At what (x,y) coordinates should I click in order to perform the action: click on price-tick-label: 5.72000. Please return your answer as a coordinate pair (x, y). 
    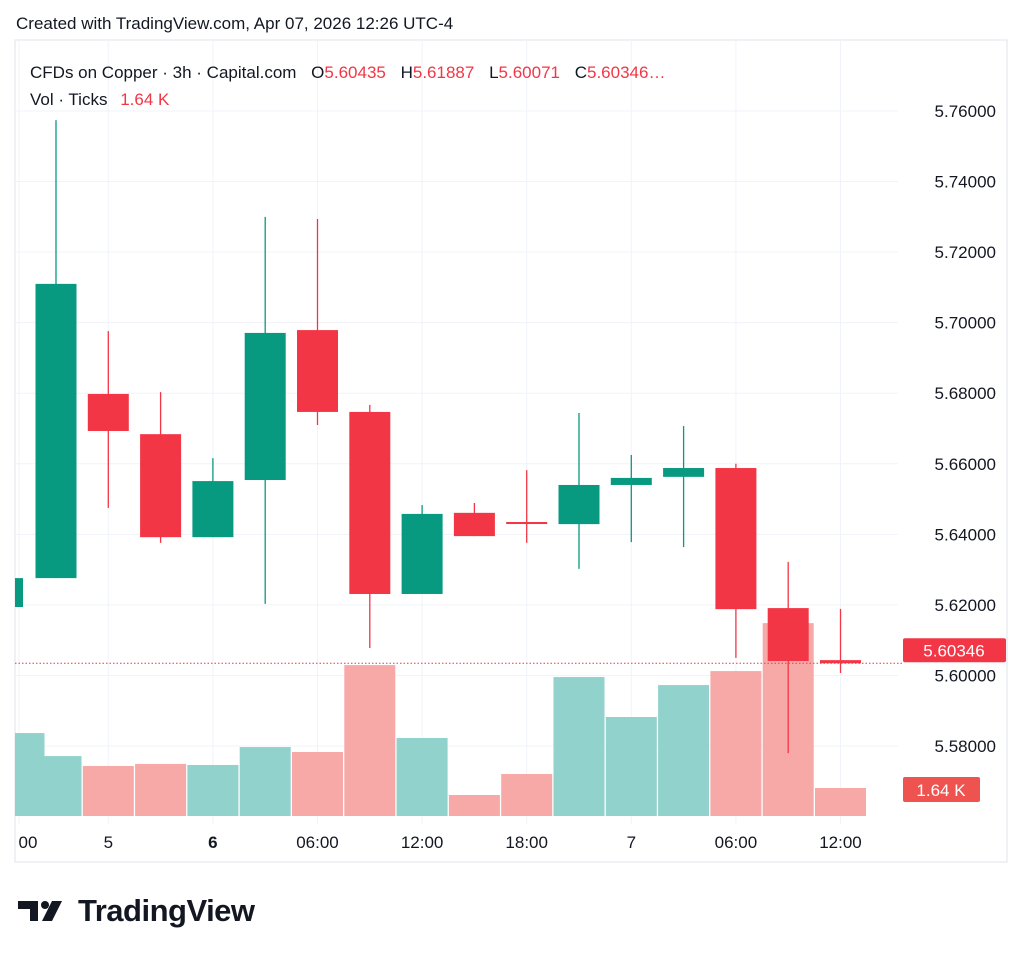
    Looking at the image, I should click on (965, 252).